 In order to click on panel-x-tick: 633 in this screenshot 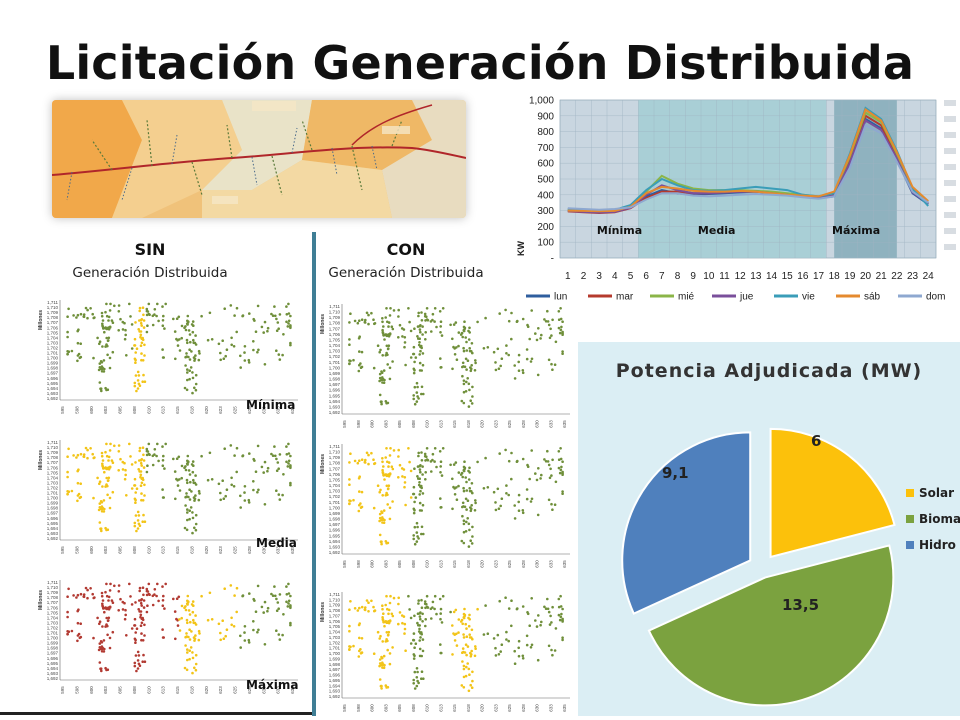, I will do `click(278, 690)`.